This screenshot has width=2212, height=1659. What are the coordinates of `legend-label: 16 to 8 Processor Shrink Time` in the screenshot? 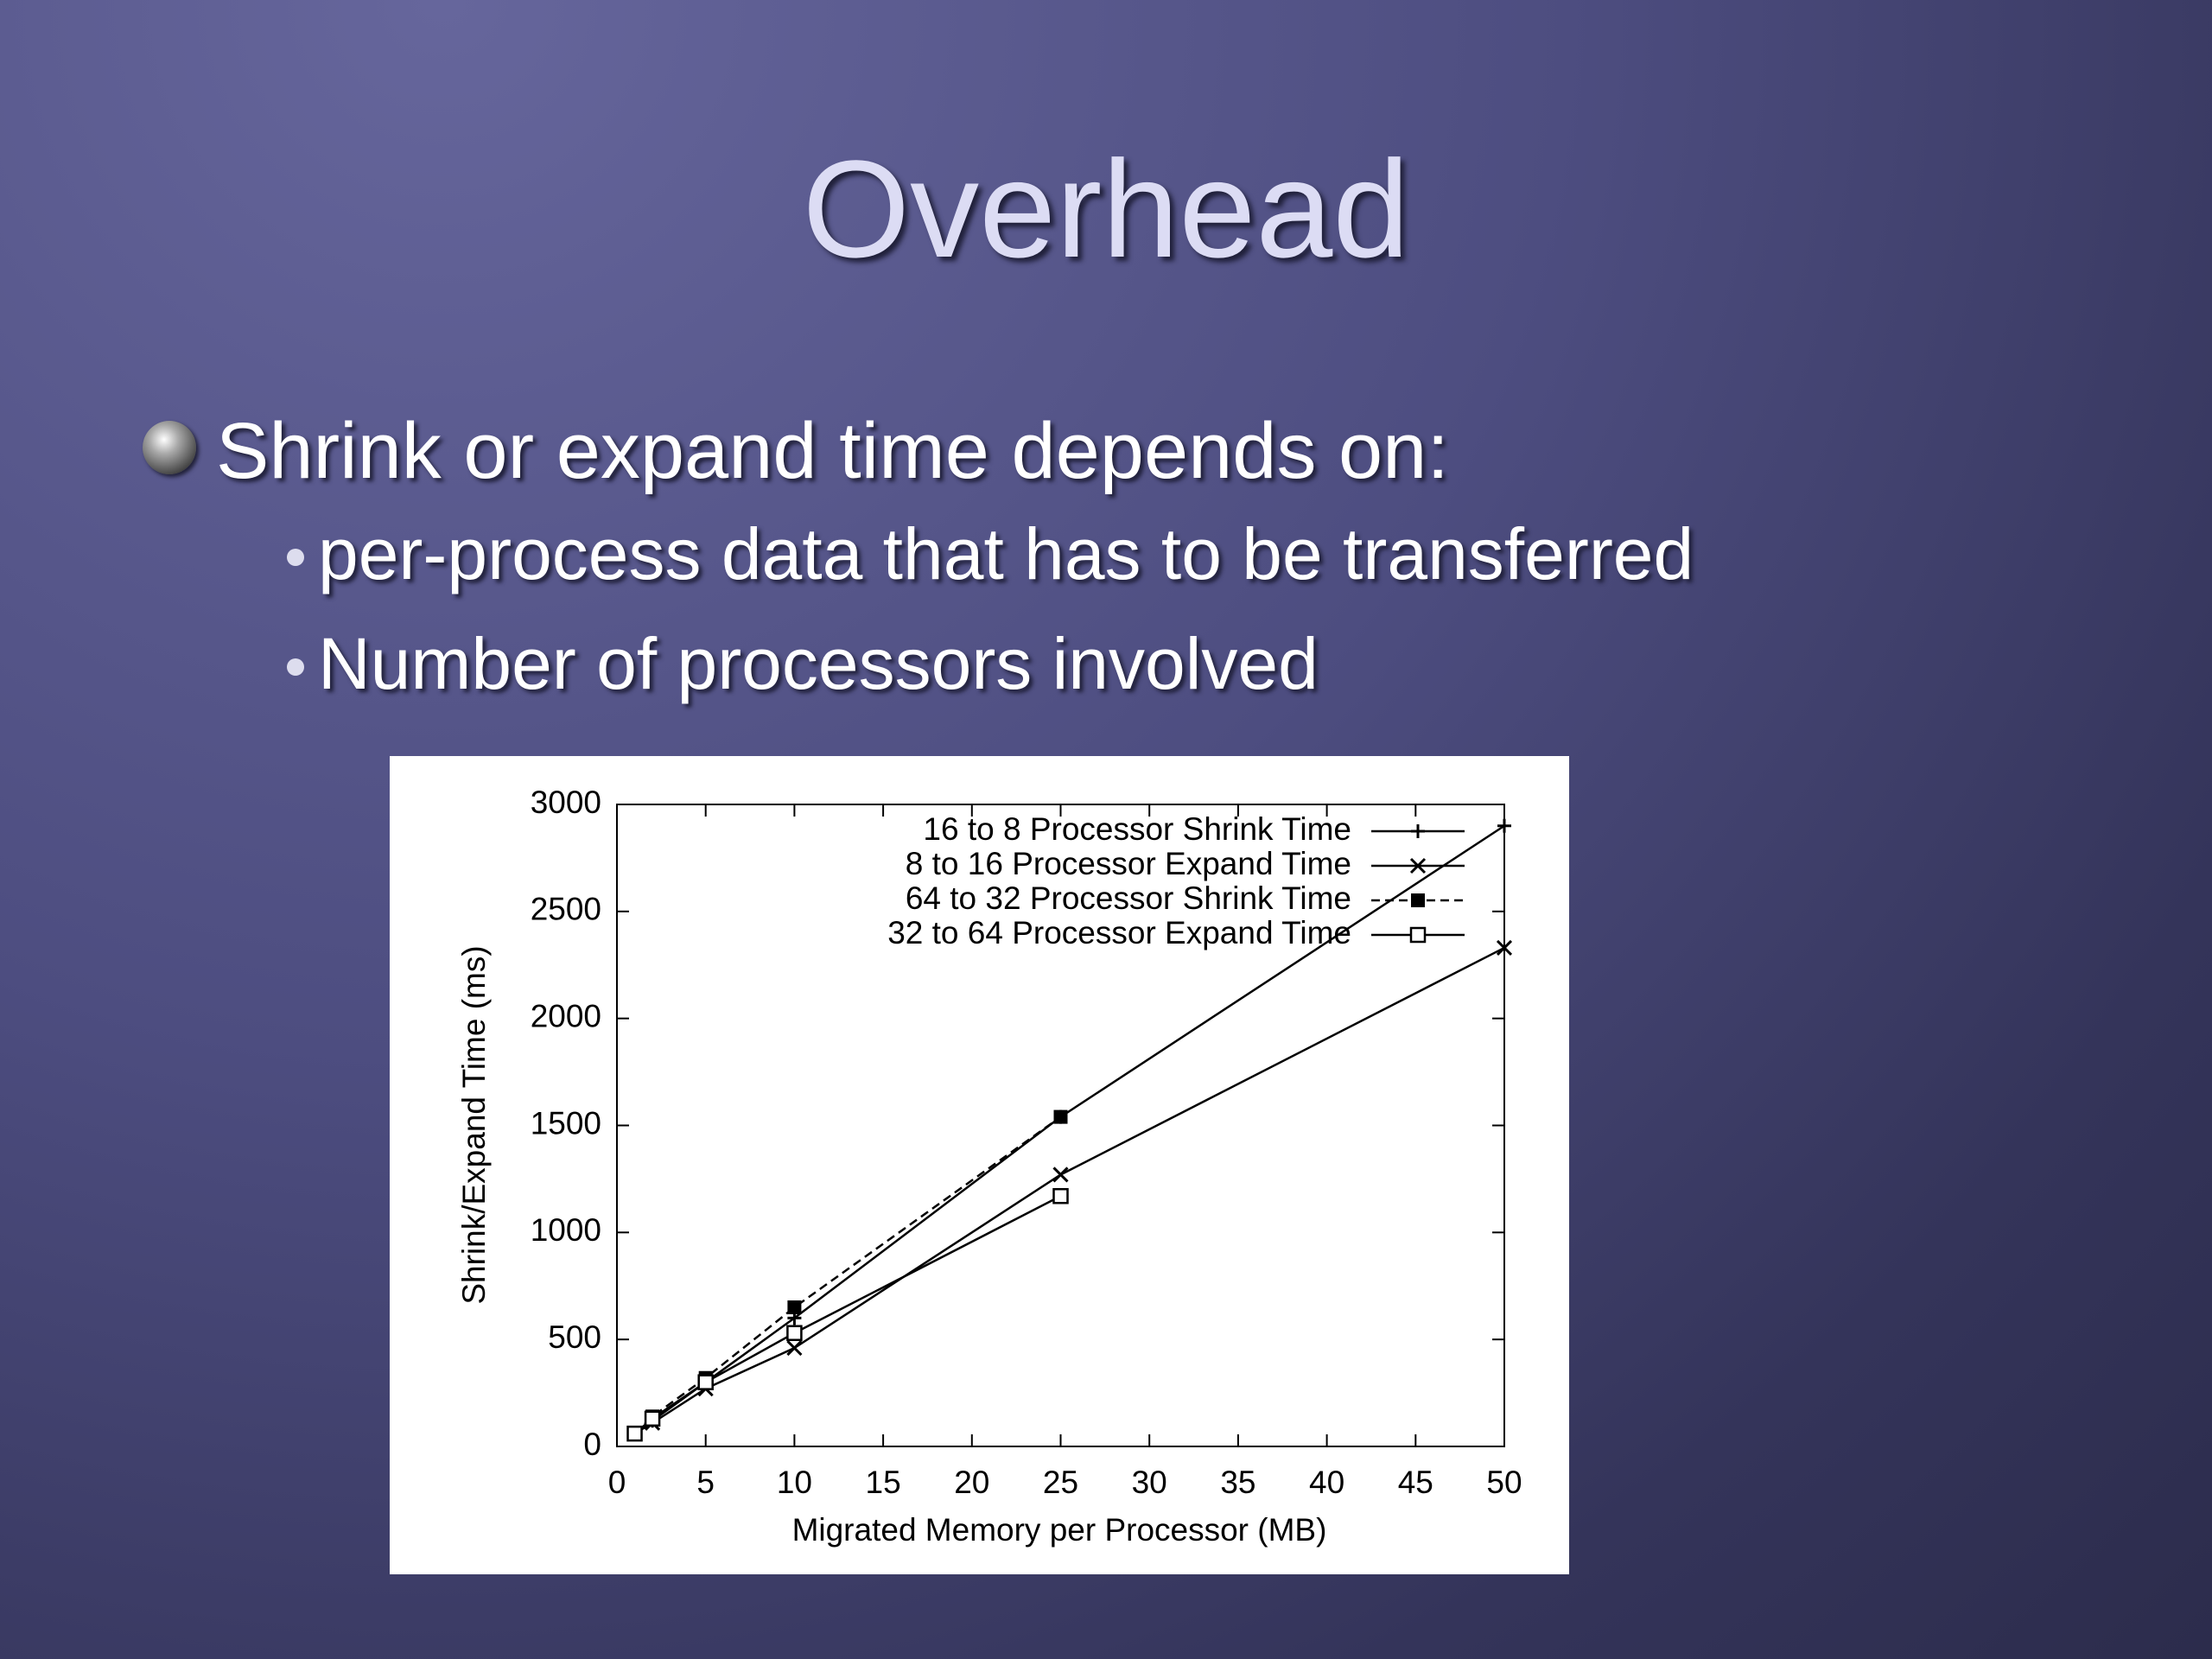 It's located at (1137, 829).